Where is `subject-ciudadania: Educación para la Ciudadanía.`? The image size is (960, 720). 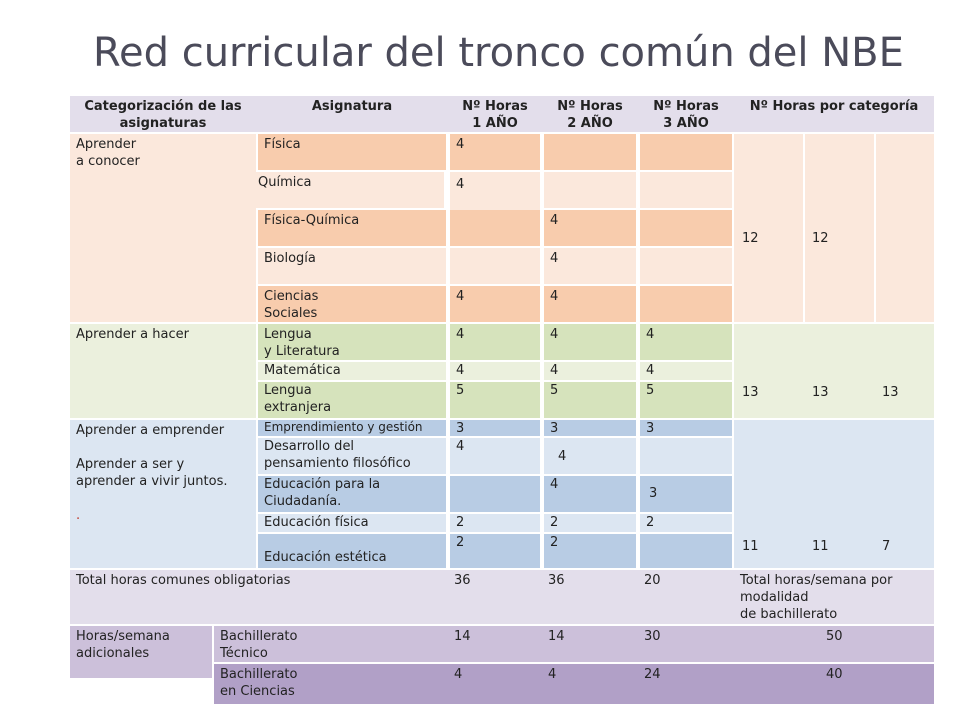
subject-ciudadania: Educación para la Ciudadanía. is located at coordinates (352, 494).